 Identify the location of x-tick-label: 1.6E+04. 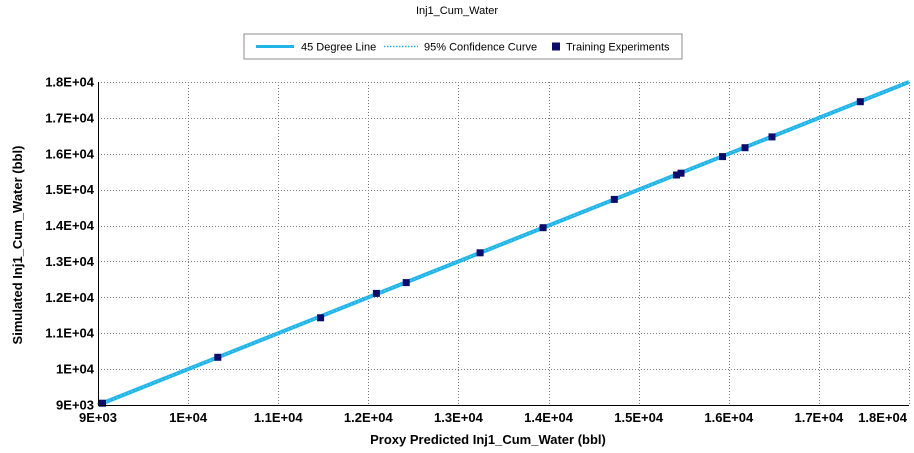
(729, 417).